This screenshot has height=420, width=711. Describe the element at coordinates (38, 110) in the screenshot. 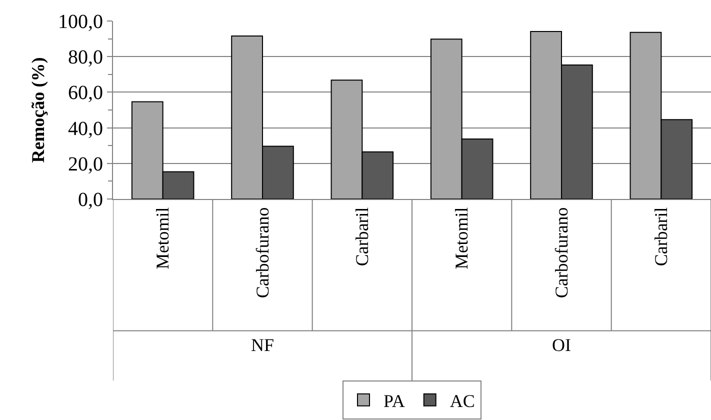

I see `y-axis-title: Remoção (%)` at that location.